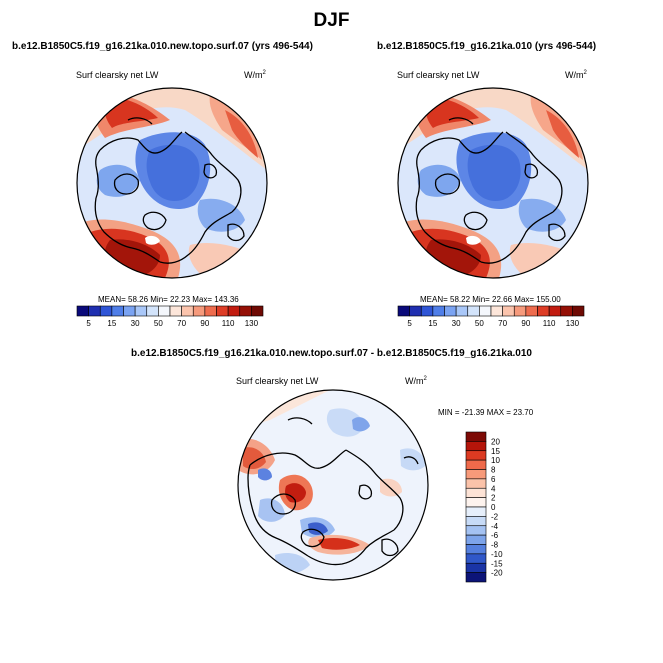 The width and height of the screenshot is (663, 663). What do you see at coordinates (495, 535) in the screenshot?
I see `colorbar-3-tick-label: -6` at bounding box center [495, 535].